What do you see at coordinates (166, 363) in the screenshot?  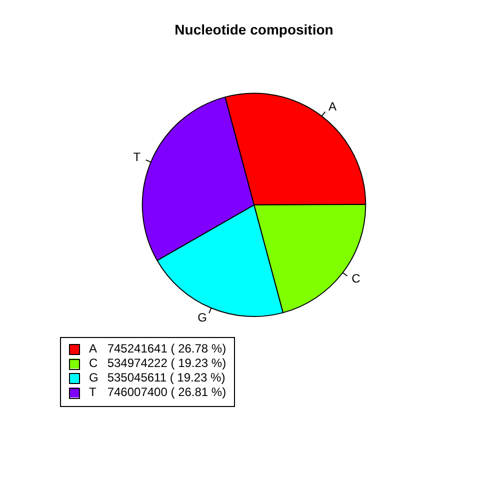 I see `data-label: 534974222 ( 19.23 %)` at bounding box center [166, 363].